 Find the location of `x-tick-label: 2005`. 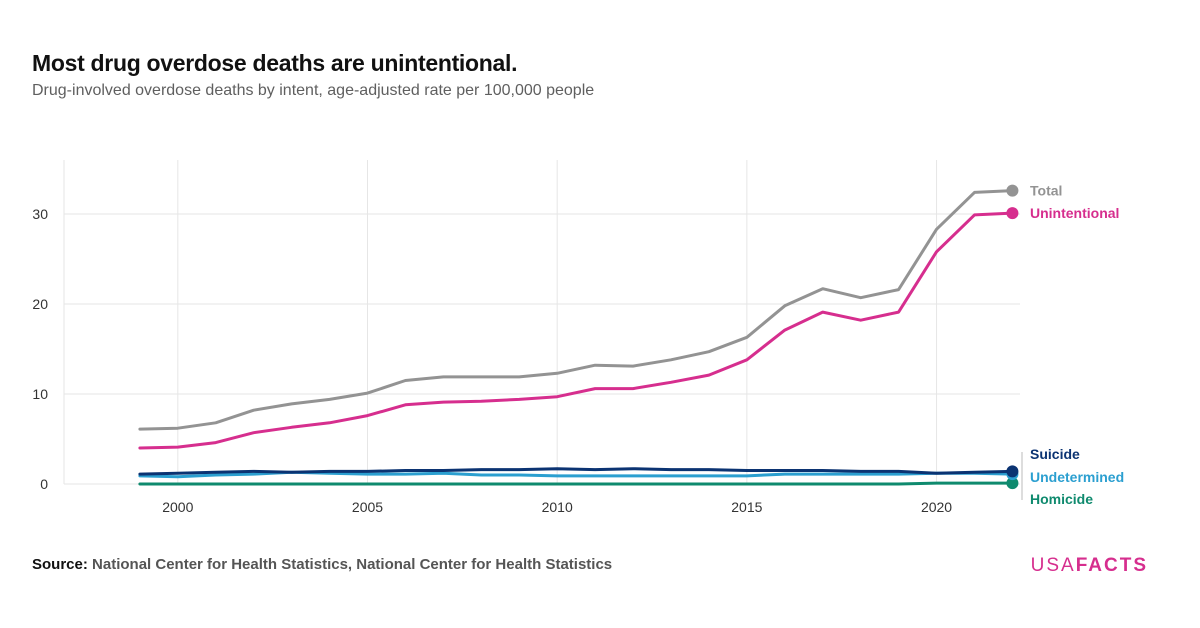

x-tick-label: 2005 is located at coordinates (367, 507).